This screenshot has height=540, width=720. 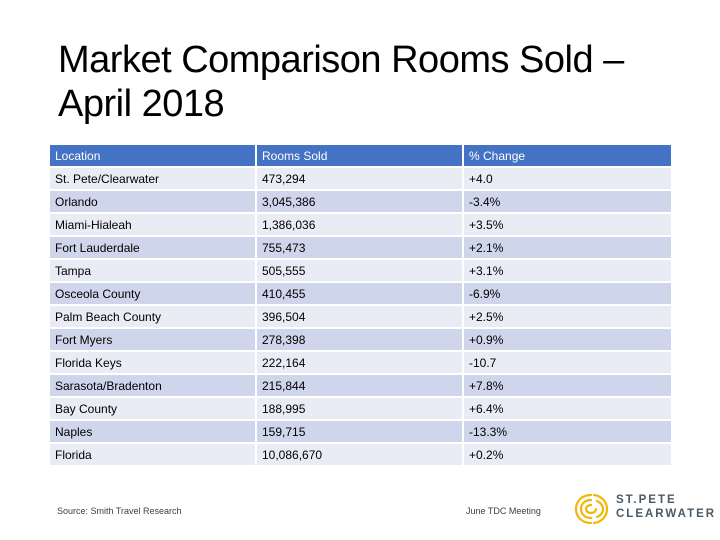 I want to click on cell-rooms-sold: 222,164, so click(x=358, y=362).